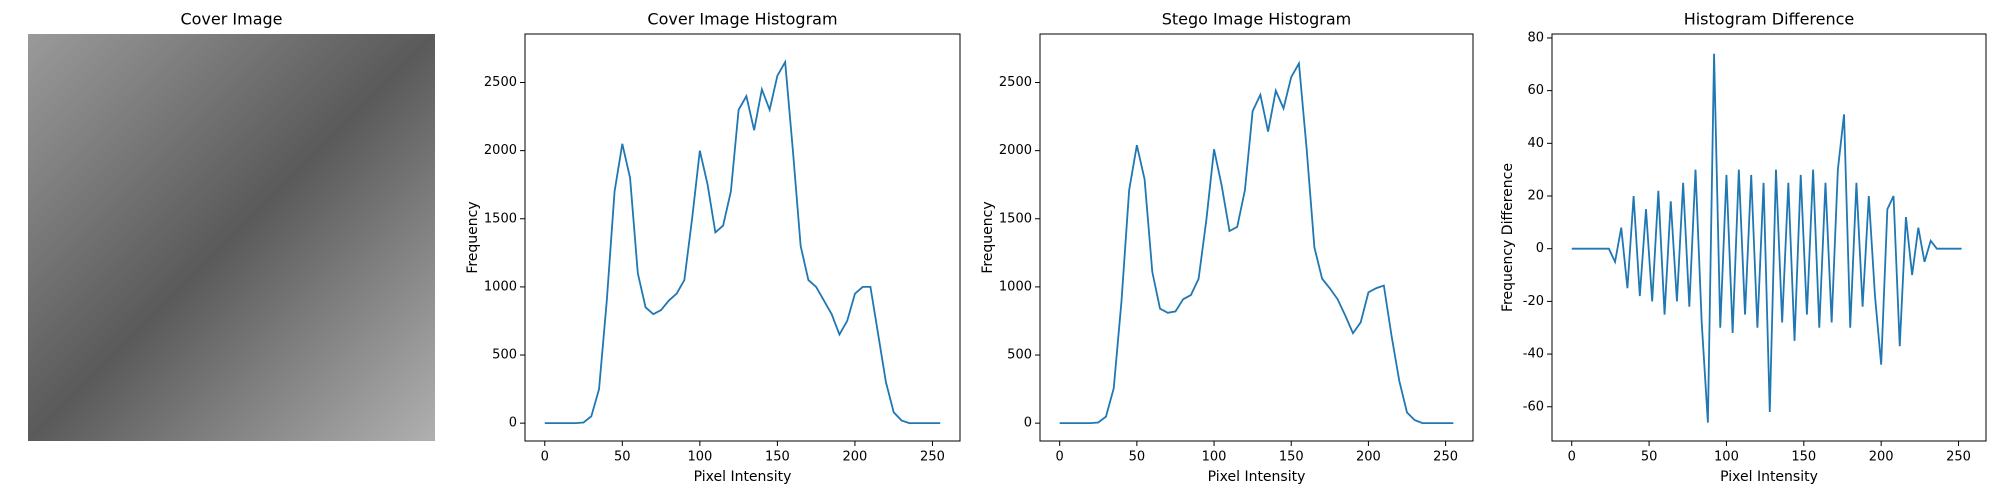 The height and width of the screenshot is (500, 2000). I want to click on y-tick-label: 40, so click(1535, 143).